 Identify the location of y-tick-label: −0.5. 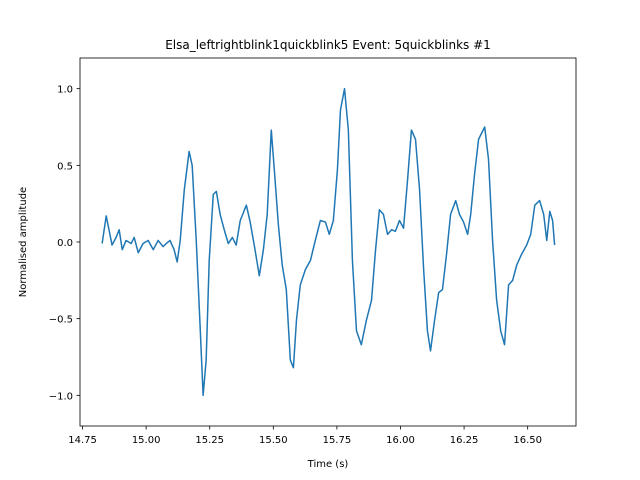
(61, 320).